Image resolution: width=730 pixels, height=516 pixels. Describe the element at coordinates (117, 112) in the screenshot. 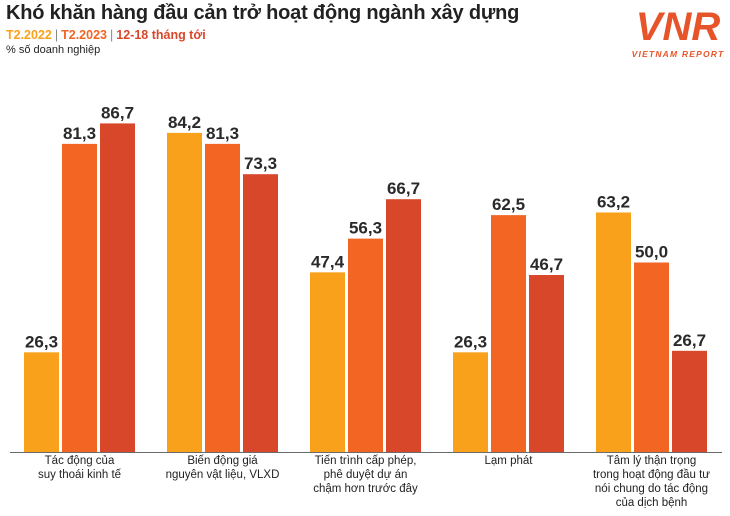

I see `value-label-1-3: 86,7` at that location.